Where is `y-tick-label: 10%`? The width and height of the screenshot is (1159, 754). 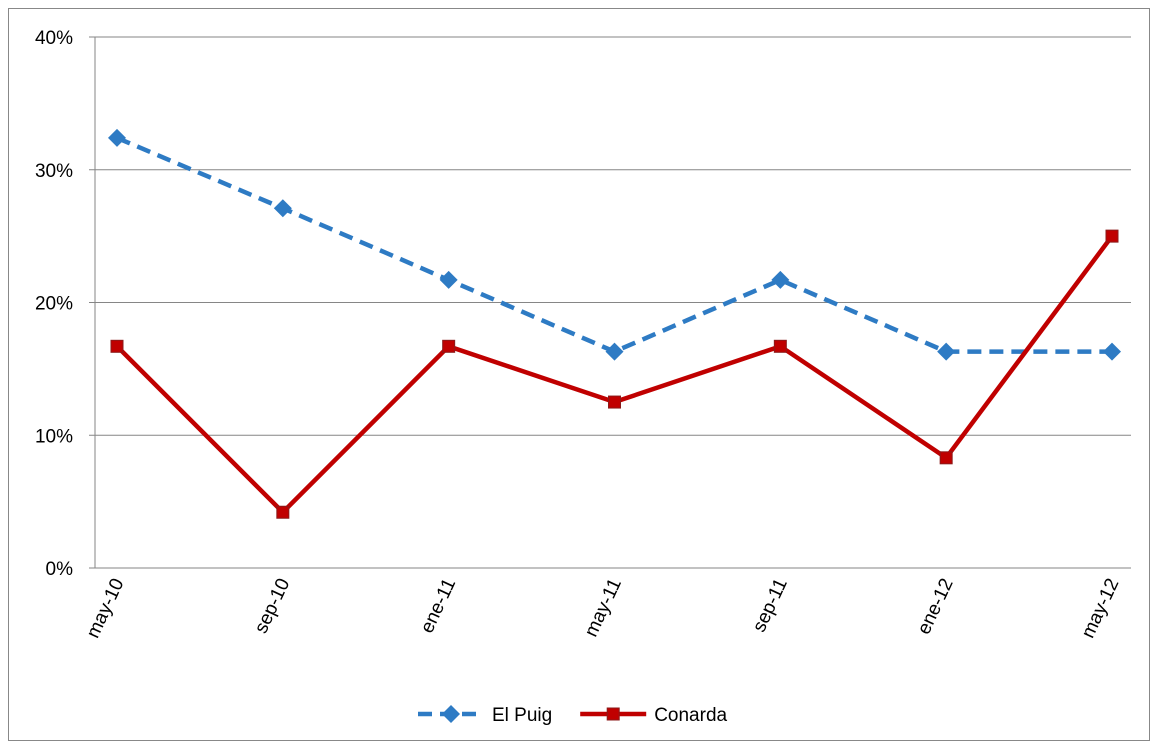 y-tick-label: 10% is located at coordinates (54, 436).